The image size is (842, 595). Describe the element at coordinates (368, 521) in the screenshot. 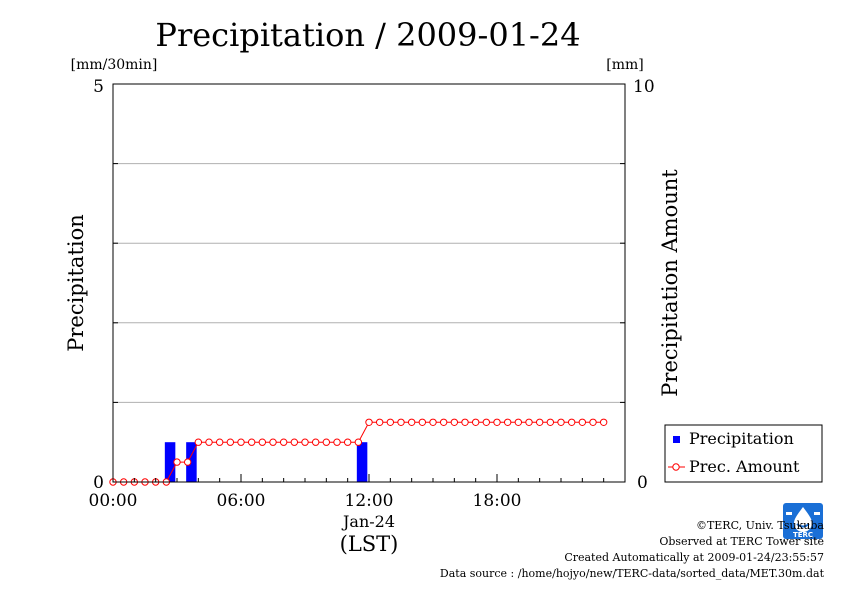

I see `x-date-label: Jan-24` at that location.